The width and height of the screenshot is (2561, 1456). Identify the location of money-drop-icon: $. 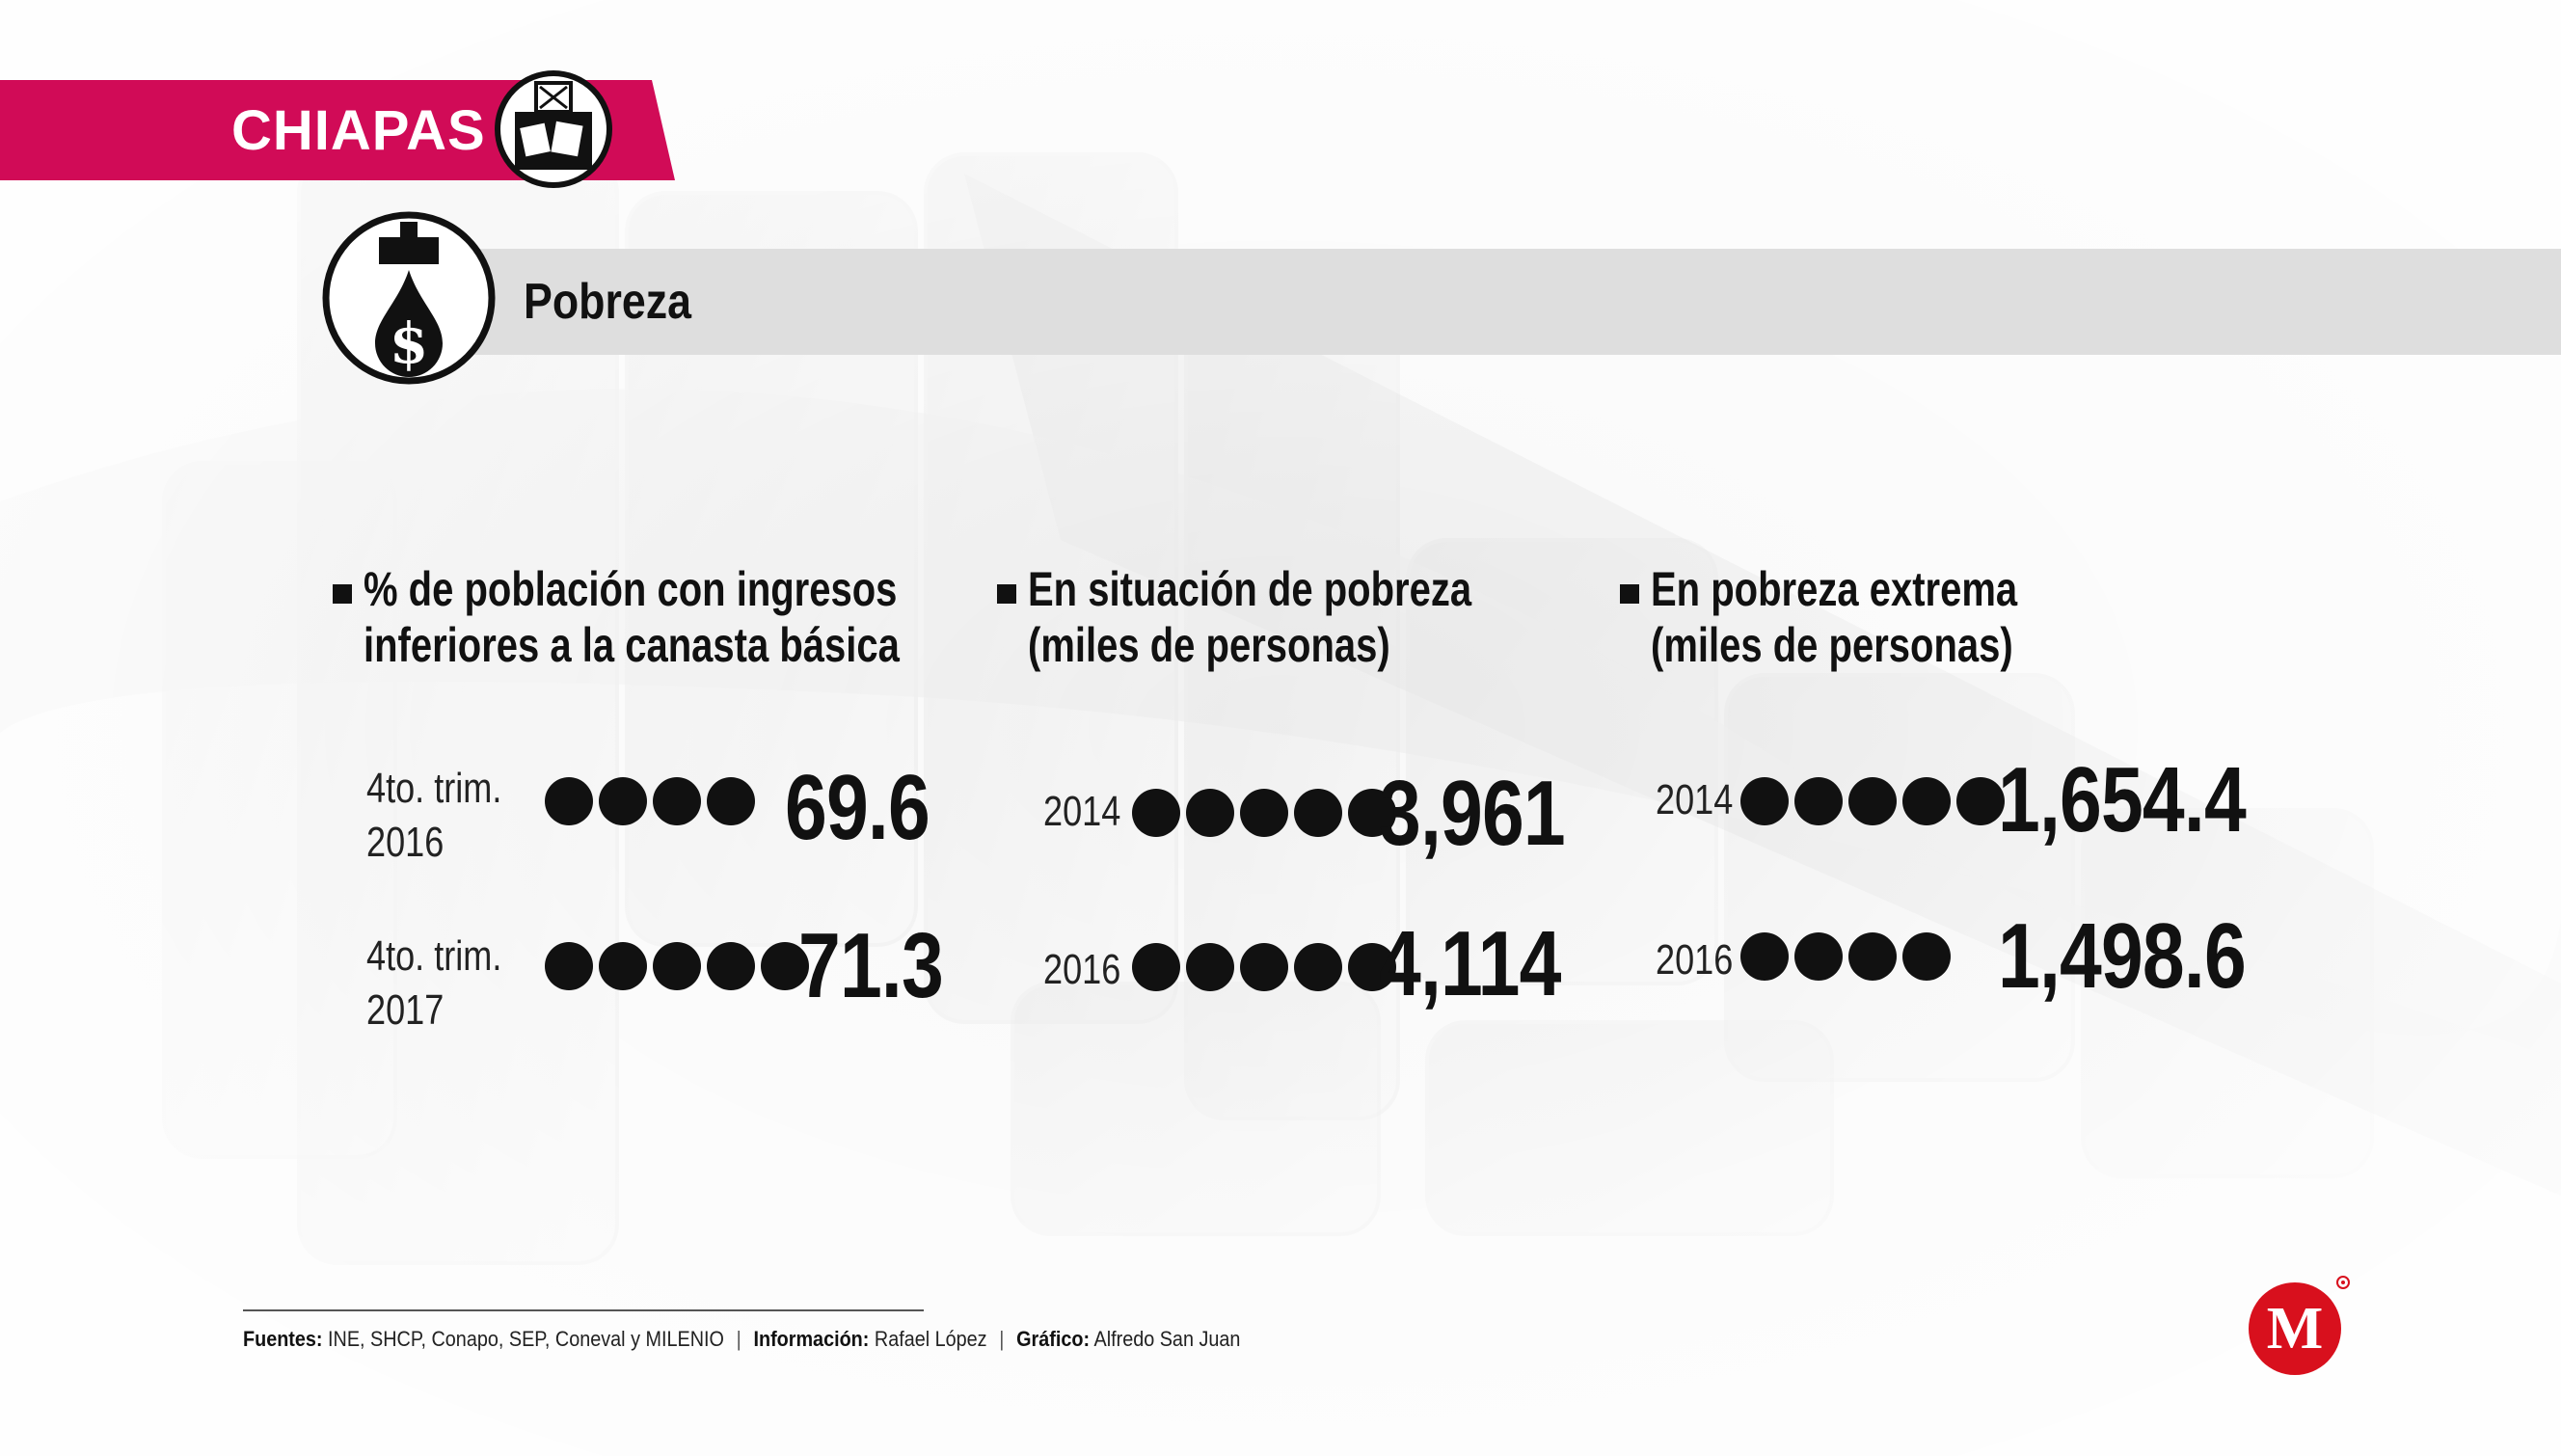
(409, 298).